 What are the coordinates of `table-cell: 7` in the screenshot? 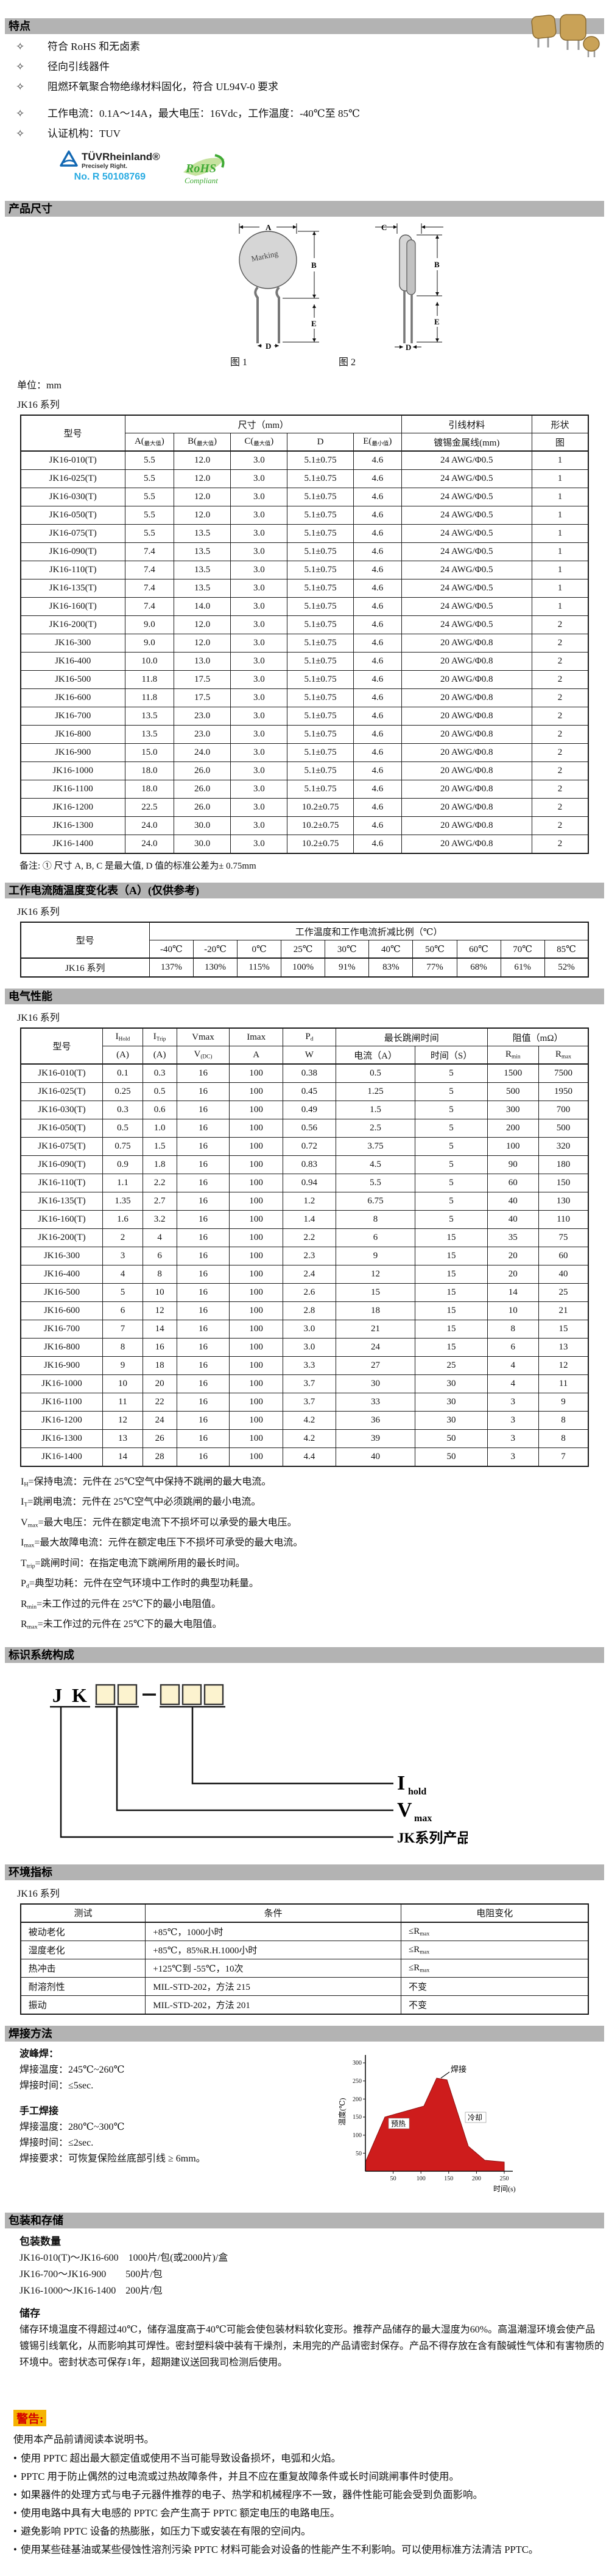 It's located at (122, 1330).